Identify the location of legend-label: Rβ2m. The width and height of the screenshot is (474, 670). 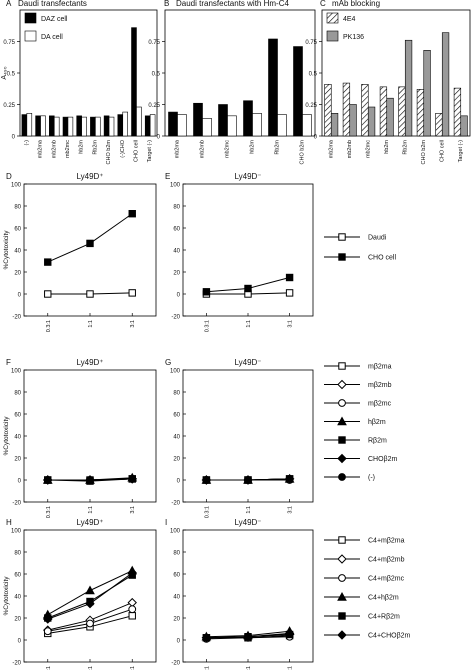
(377, 441).